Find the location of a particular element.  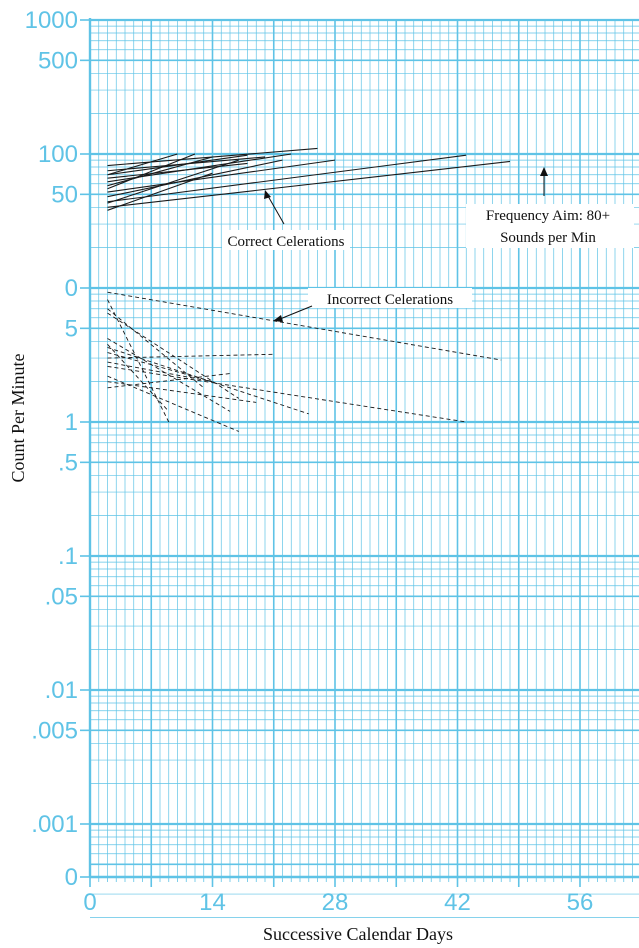

x-tick-labels: 0 14 28 42 56 is located at coordinates (338, 902).